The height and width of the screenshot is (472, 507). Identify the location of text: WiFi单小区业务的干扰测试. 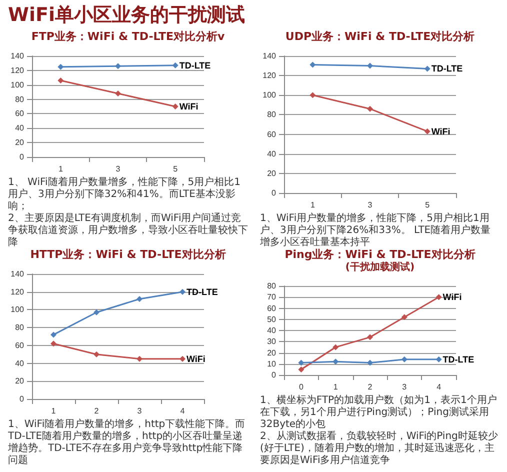
(126, 15).